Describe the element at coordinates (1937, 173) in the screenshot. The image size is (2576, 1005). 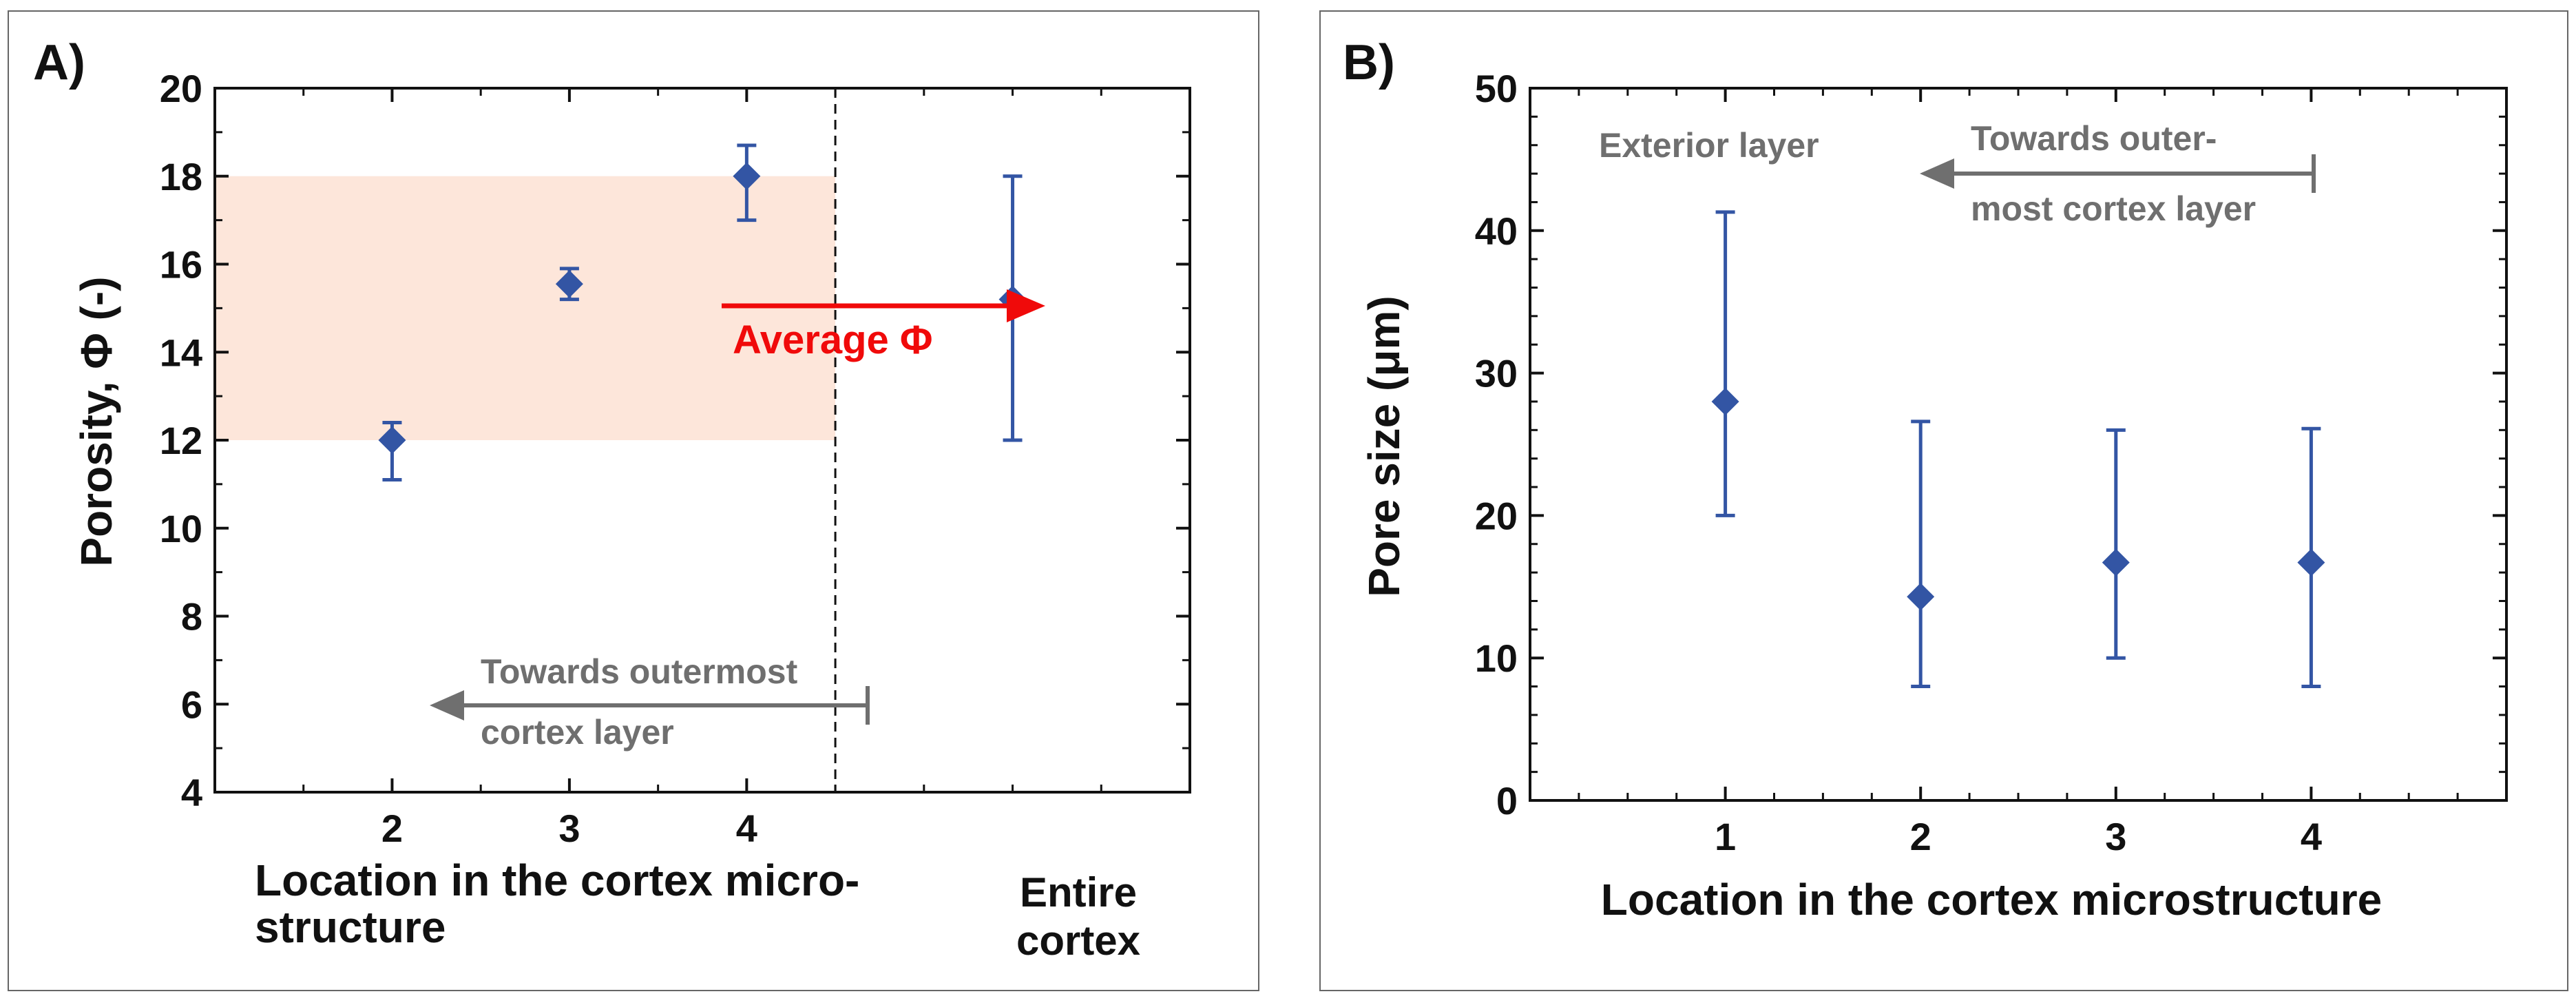
I see `towards-arrow-b-head` at that location.